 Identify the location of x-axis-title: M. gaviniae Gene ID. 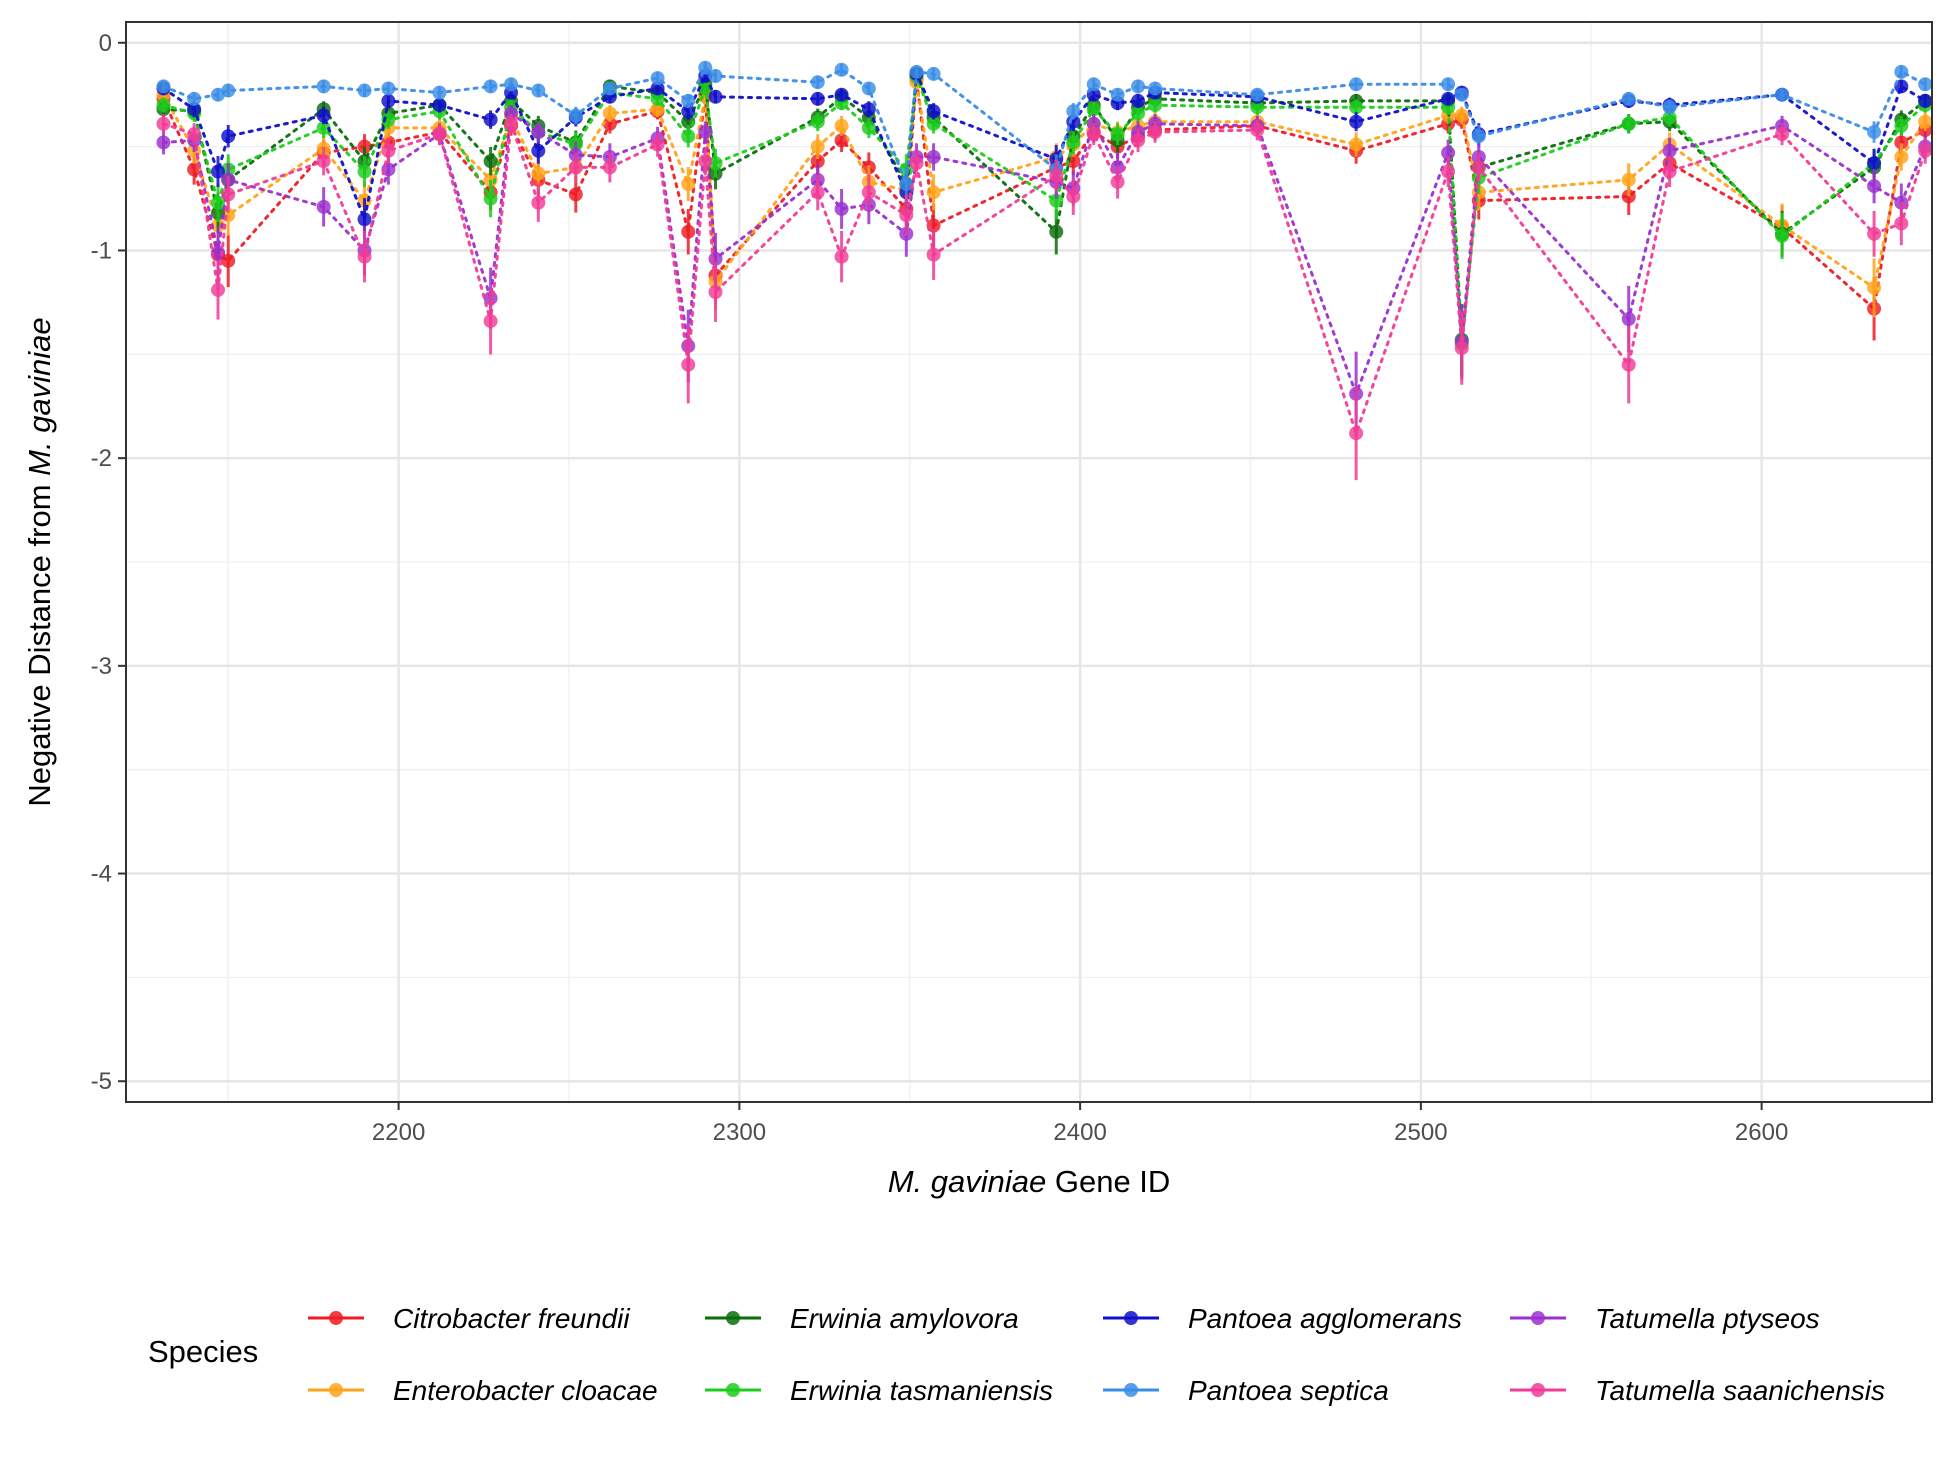
(1029, 1181).